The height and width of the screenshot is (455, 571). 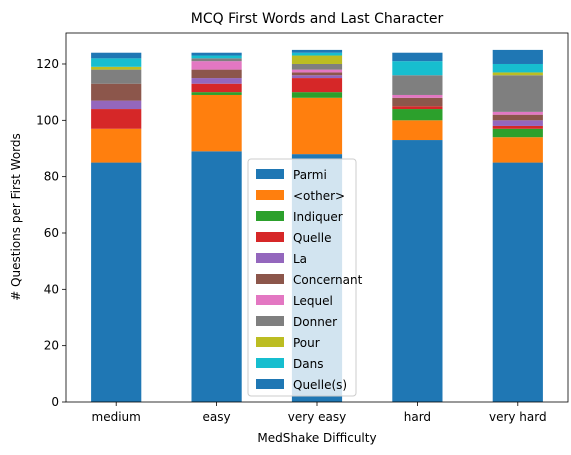 What do you see at coordinates (217, 417) in the screenshot?
I see `x-tick-label: easy` at bounding box center [217, 417].